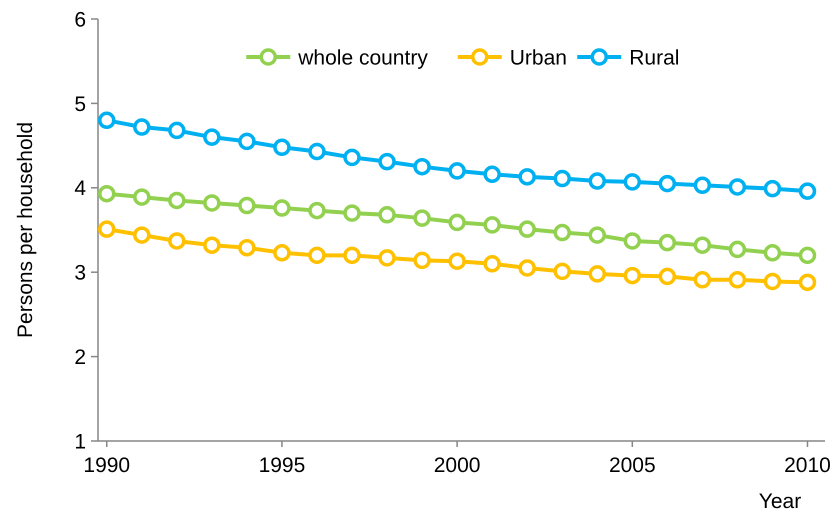  What do you see at coordinates (80, 357) in the screenshot?
I see `y-tick-label: 2` at bounding box center [80, 357].